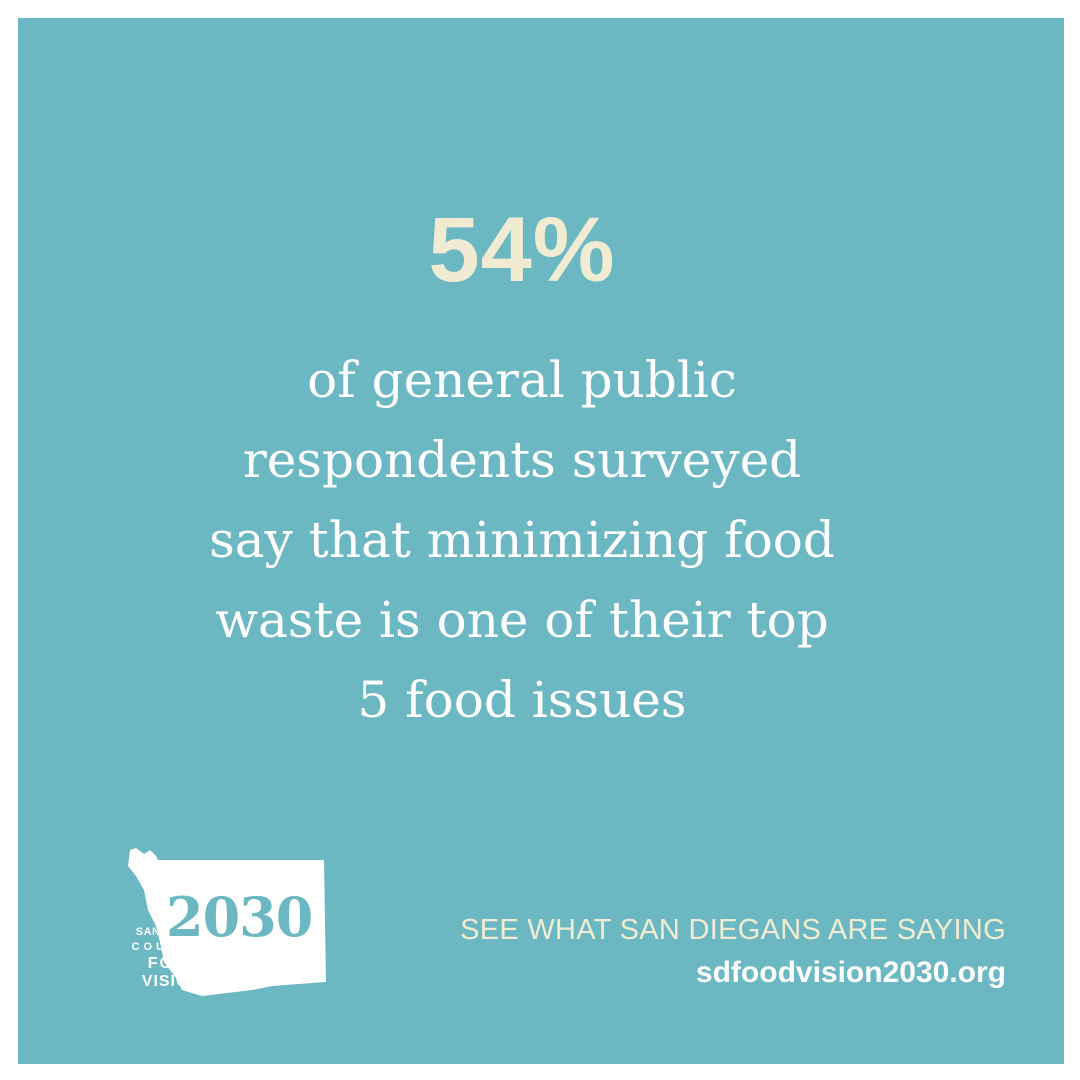  I want to click on website-link: sdfoodvision2030.org, so click(850, 972).